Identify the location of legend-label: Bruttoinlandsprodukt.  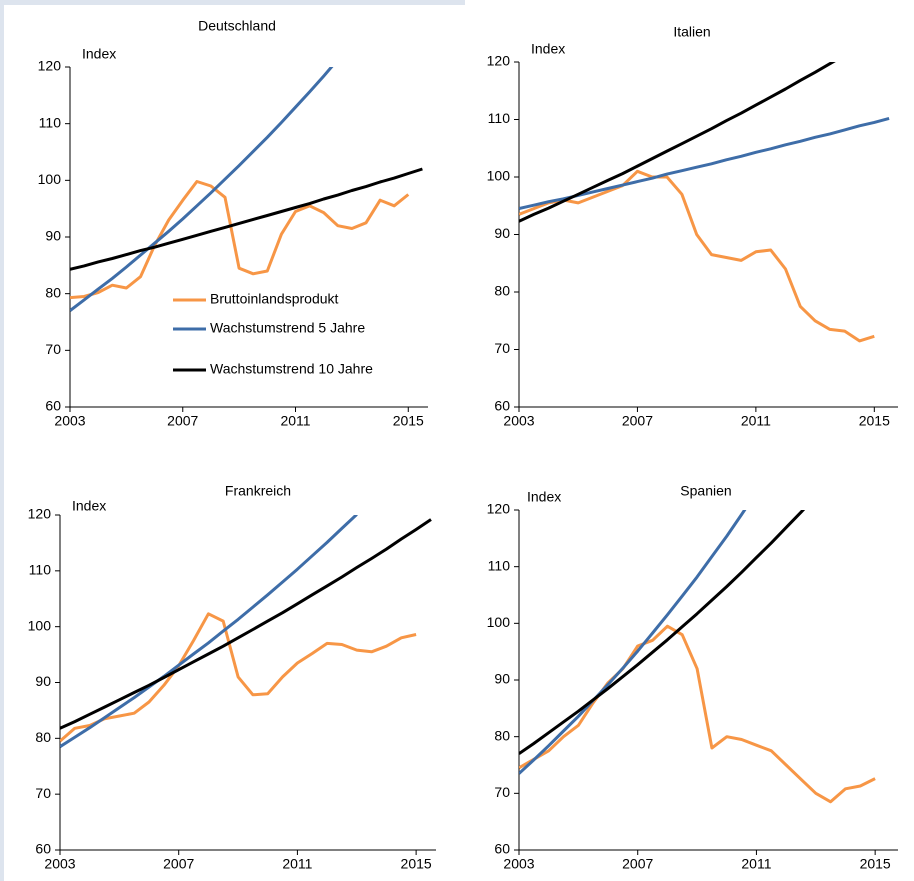
(274, 299).